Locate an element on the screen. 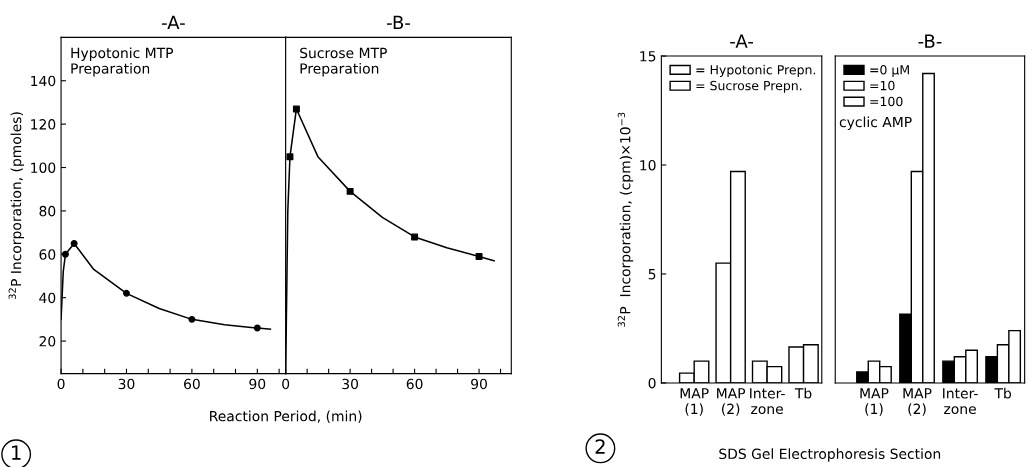 The width and height of the screenshot is (1035, 467). y-tick-label: 100 is located at coordinates (43, 167).